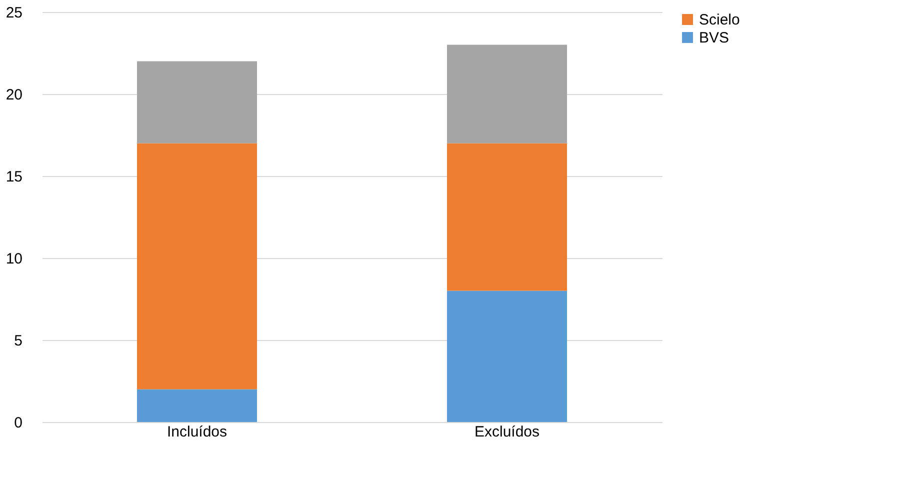  I want to click on y-tick-label: 10, so click(14, 259).